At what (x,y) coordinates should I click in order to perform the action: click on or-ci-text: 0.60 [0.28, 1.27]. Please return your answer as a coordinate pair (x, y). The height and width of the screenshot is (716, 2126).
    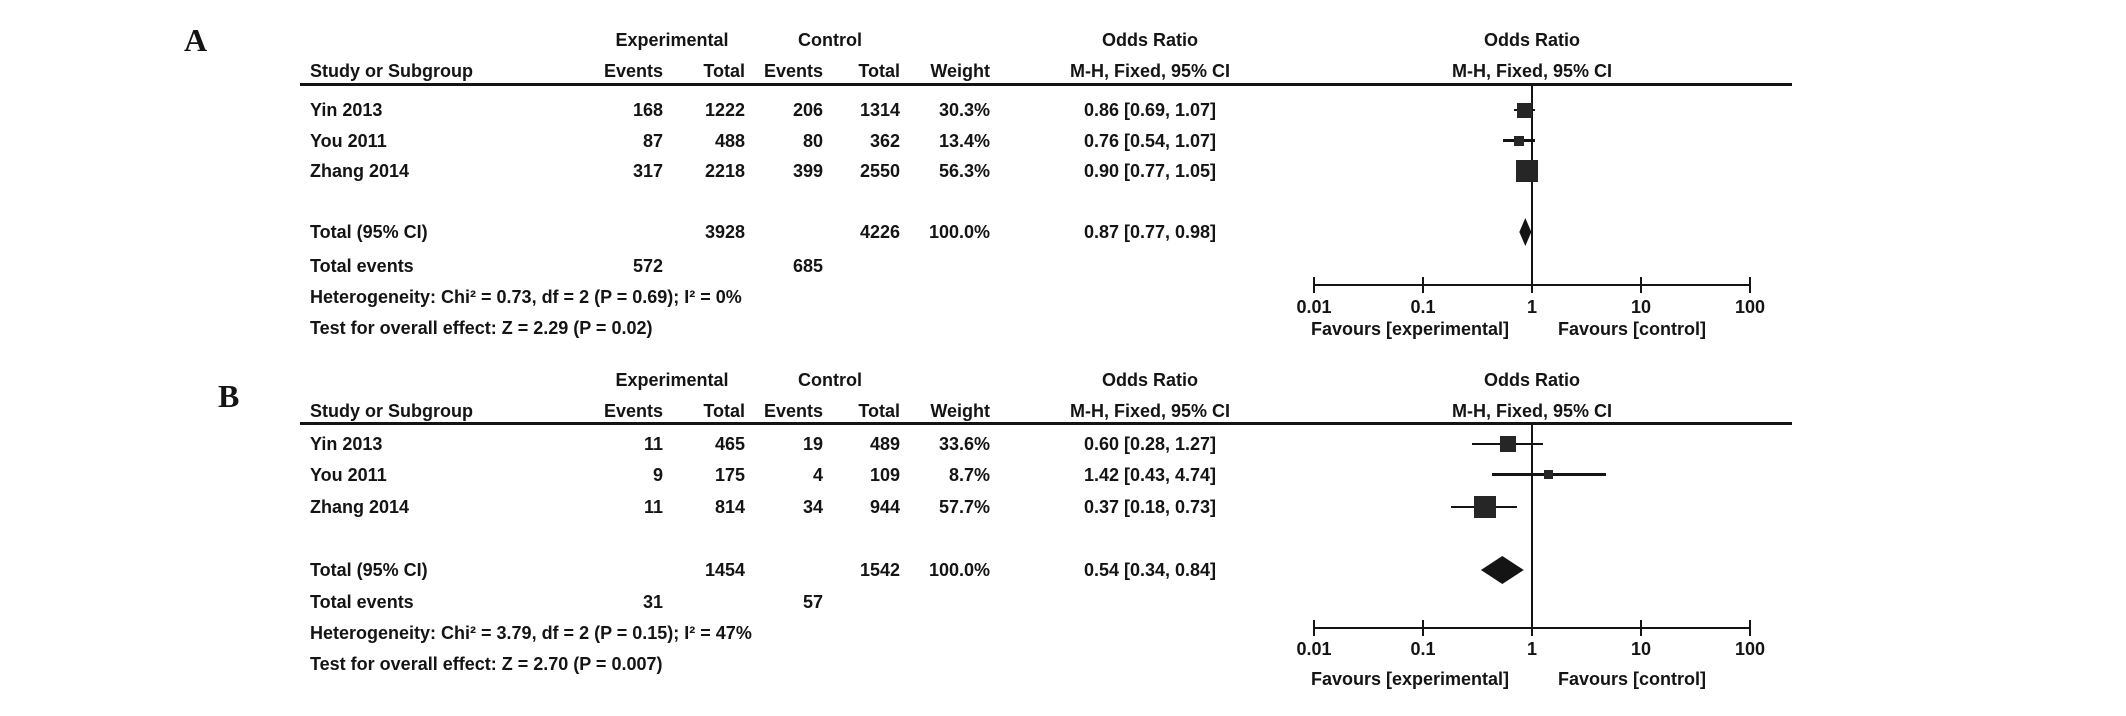
    Looking at the image, I should click on (1150, 444).